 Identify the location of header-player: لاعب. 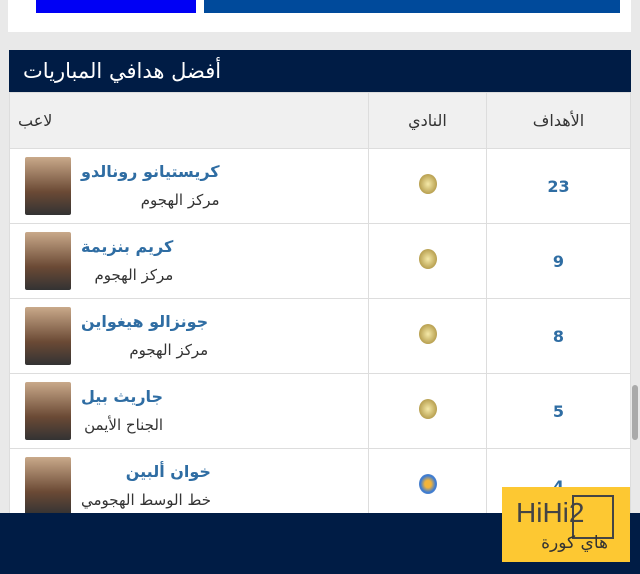
(189, 120).